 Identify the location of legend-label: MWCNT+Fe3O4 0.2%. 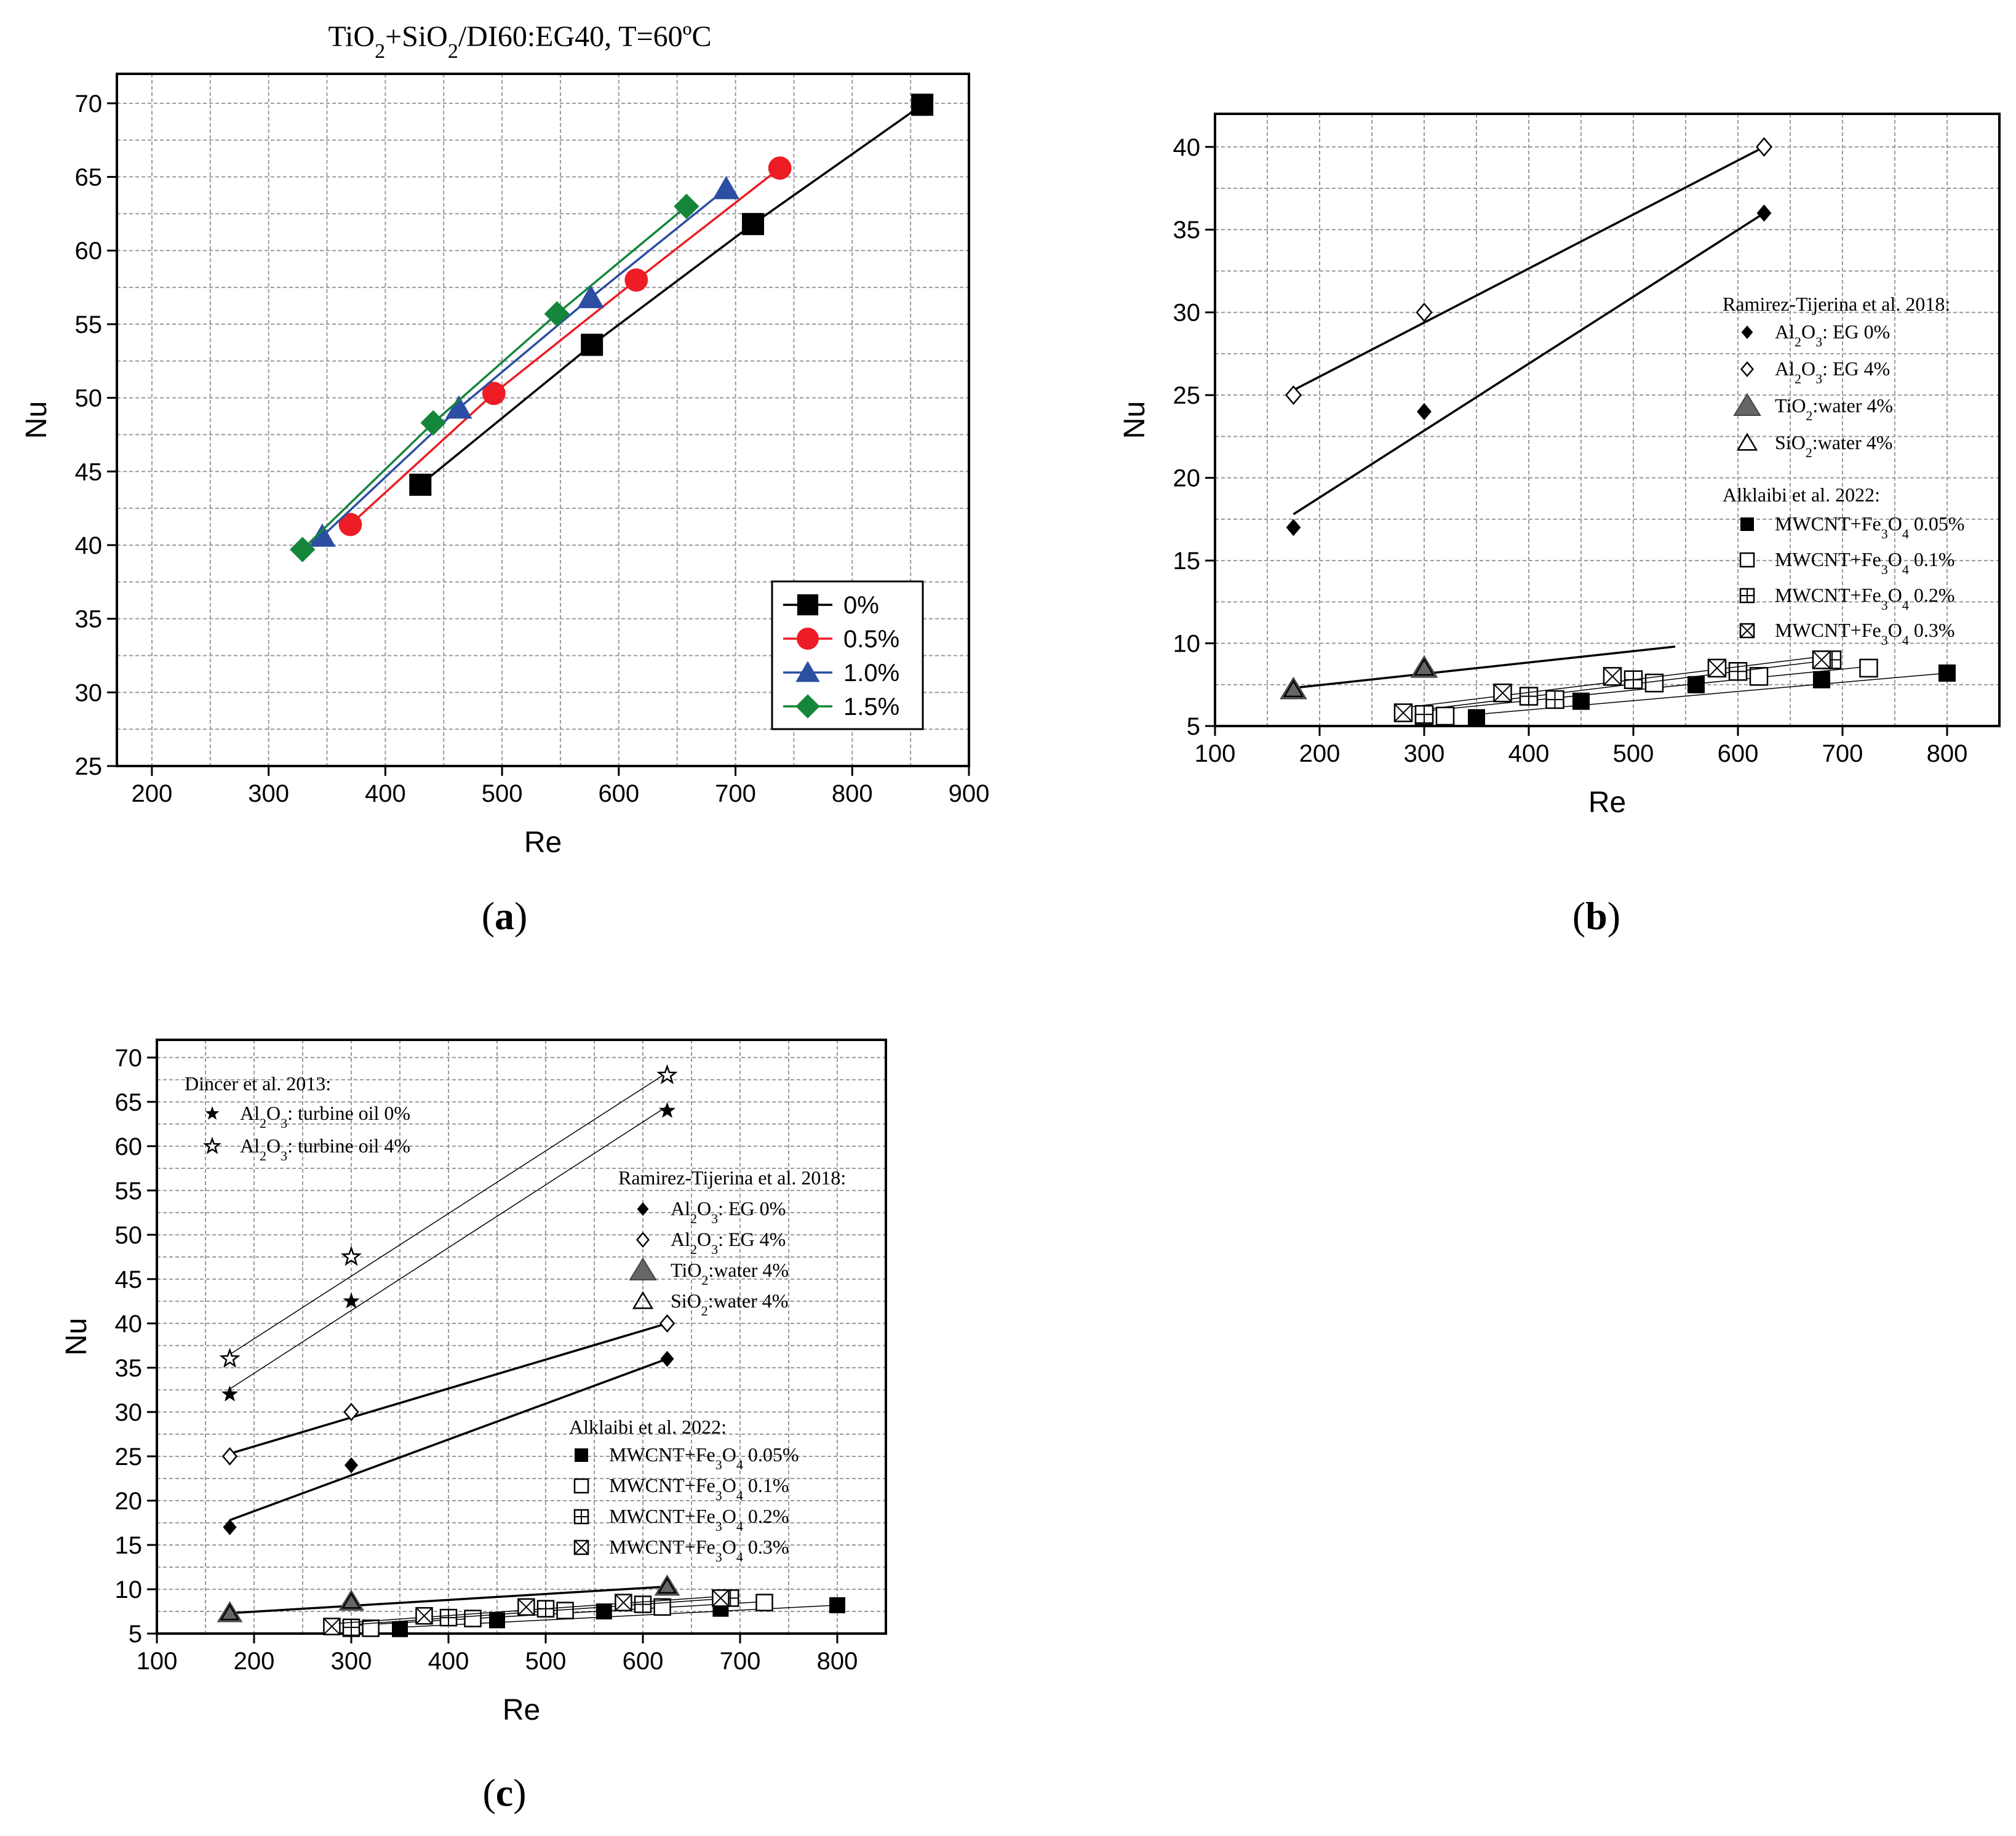
(699, 1519).